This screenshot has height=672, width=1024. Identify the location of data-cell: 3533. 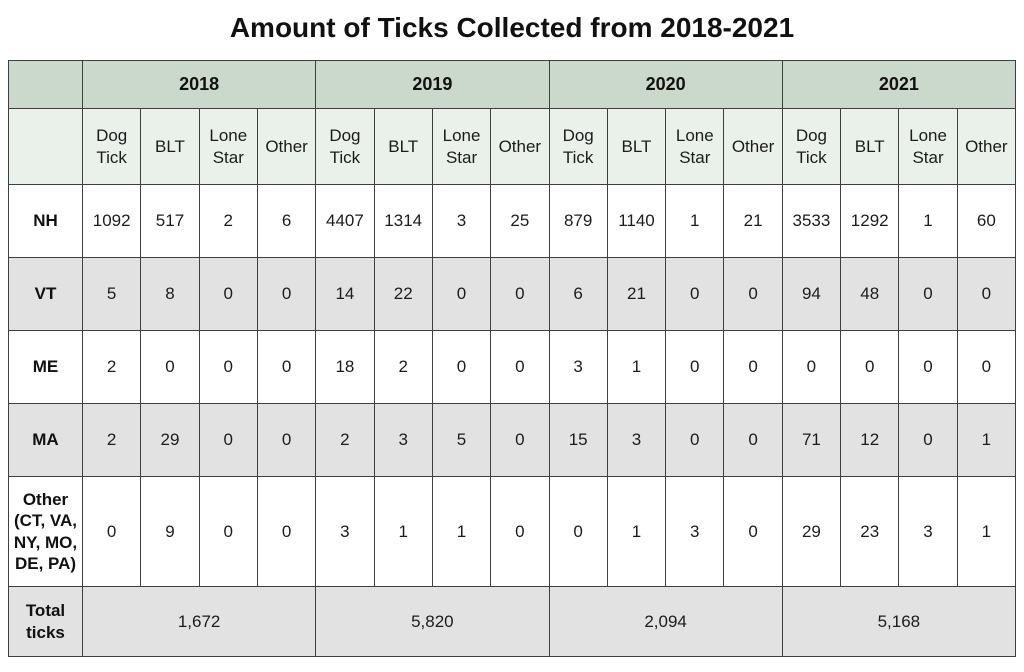
(811, 221).